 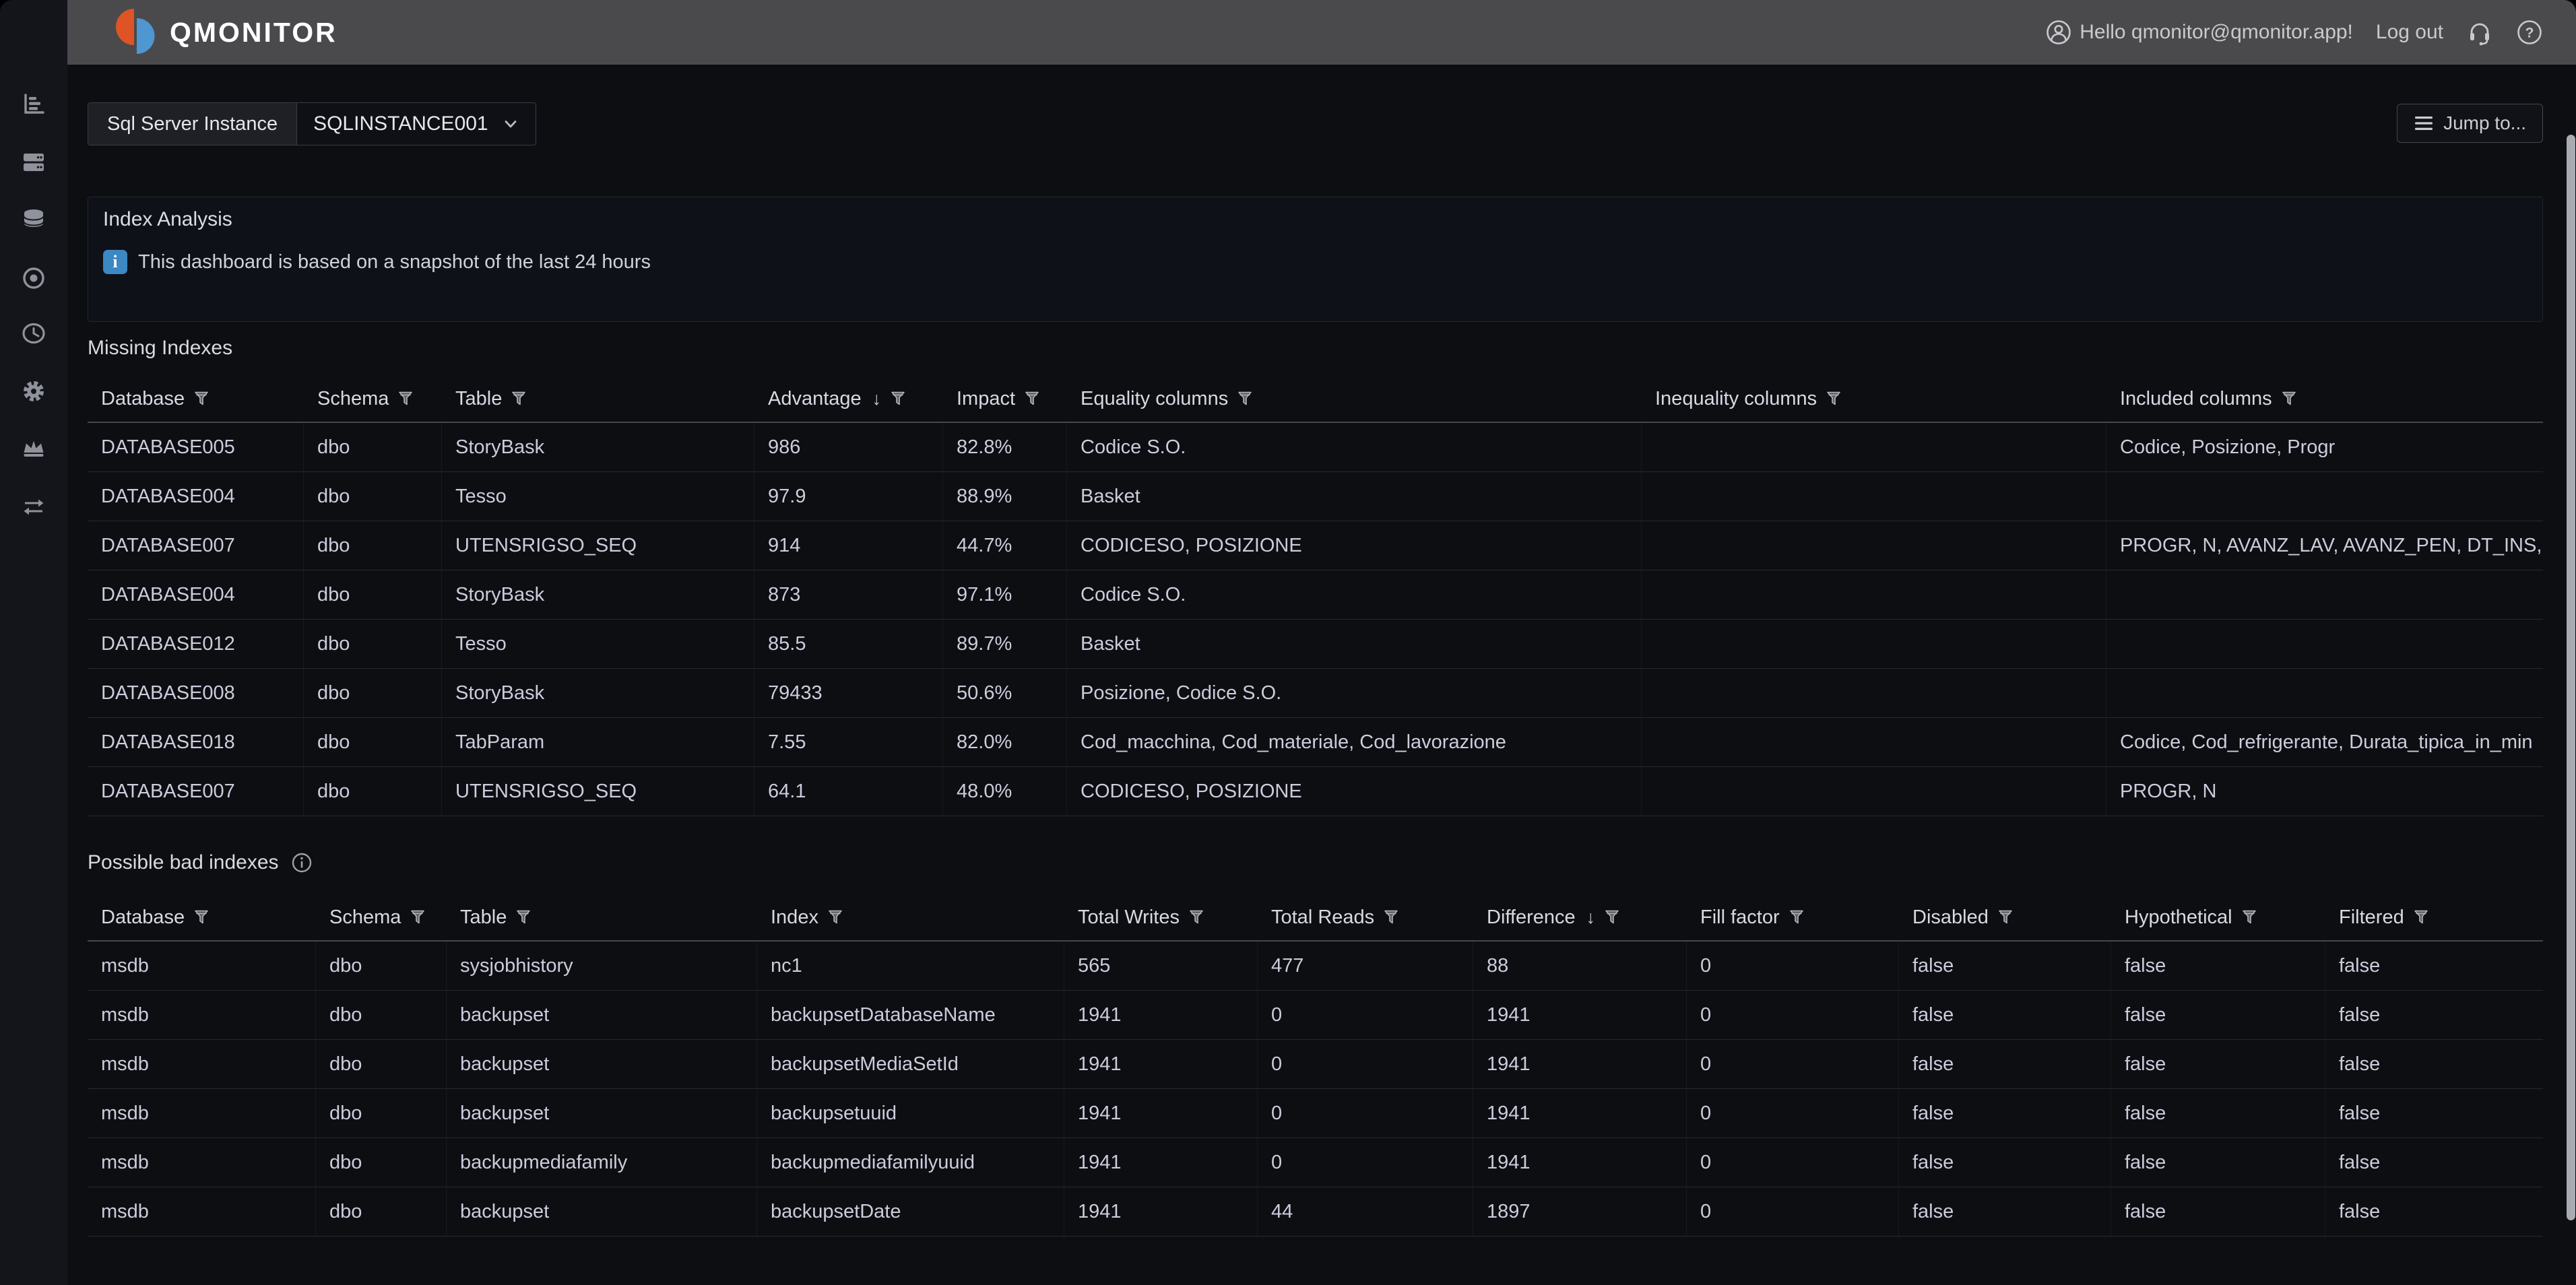 I want to click on sidebar, so click(x=33, y=642).